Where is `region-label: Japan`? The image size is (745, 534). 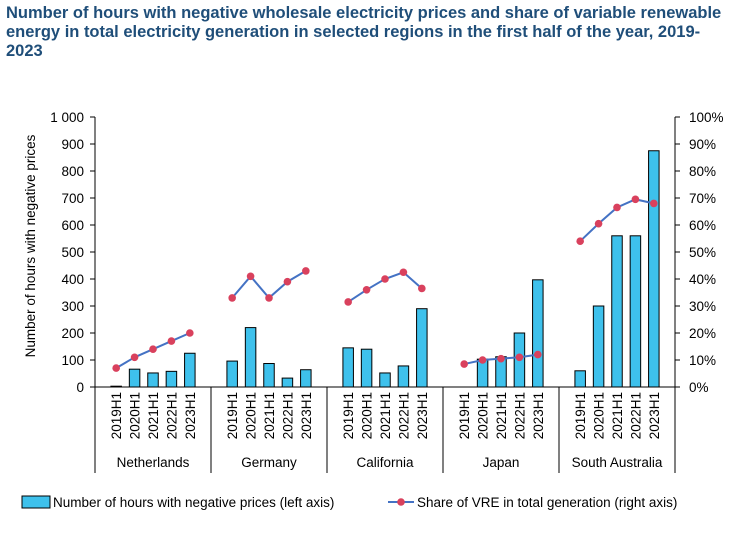
region-label: Japan is located at coordinates (501, 462).